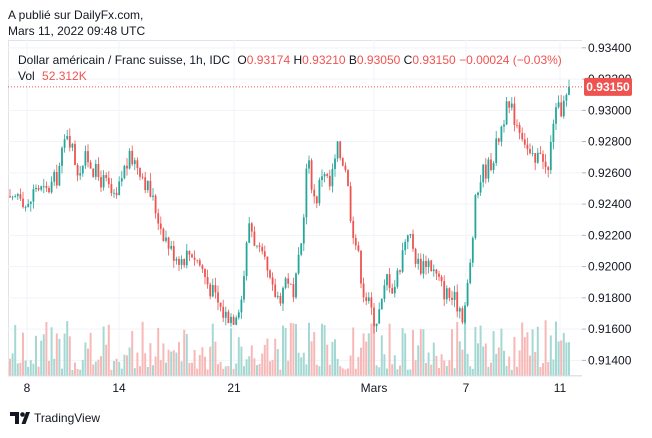 The image size is (652, 438). I want to click on high-value: 0.93210, so click(324, 60).